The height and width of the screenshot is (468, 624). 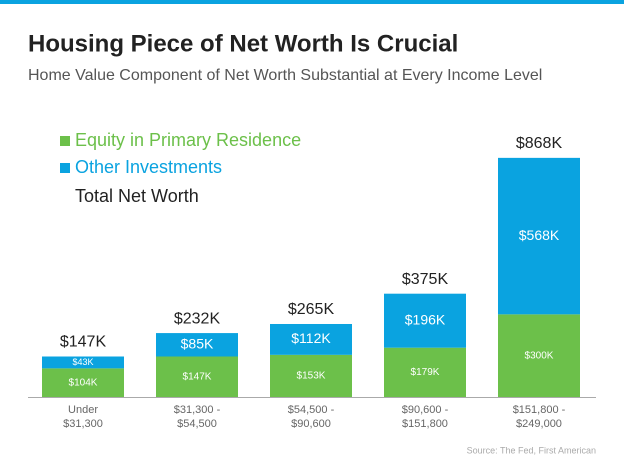 I want to click on legend-label: Equity in Primary Residence, so click(x=188, y=140).